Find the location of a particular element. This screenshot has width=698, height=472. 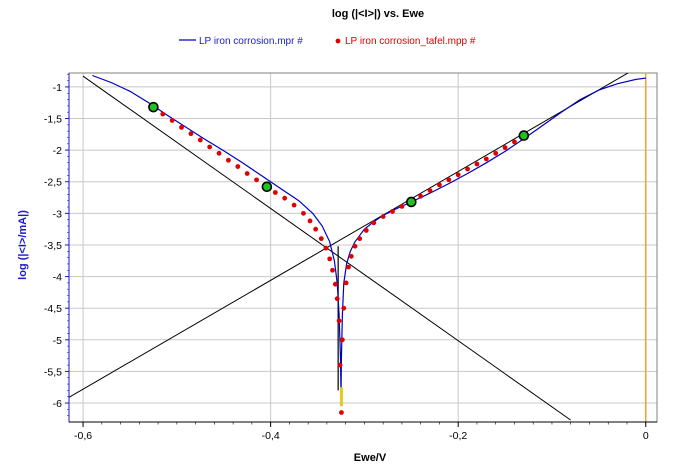

legend-entry-2: LP iron corrosion_tafel.mpp # is located at coordinates (410, 41).